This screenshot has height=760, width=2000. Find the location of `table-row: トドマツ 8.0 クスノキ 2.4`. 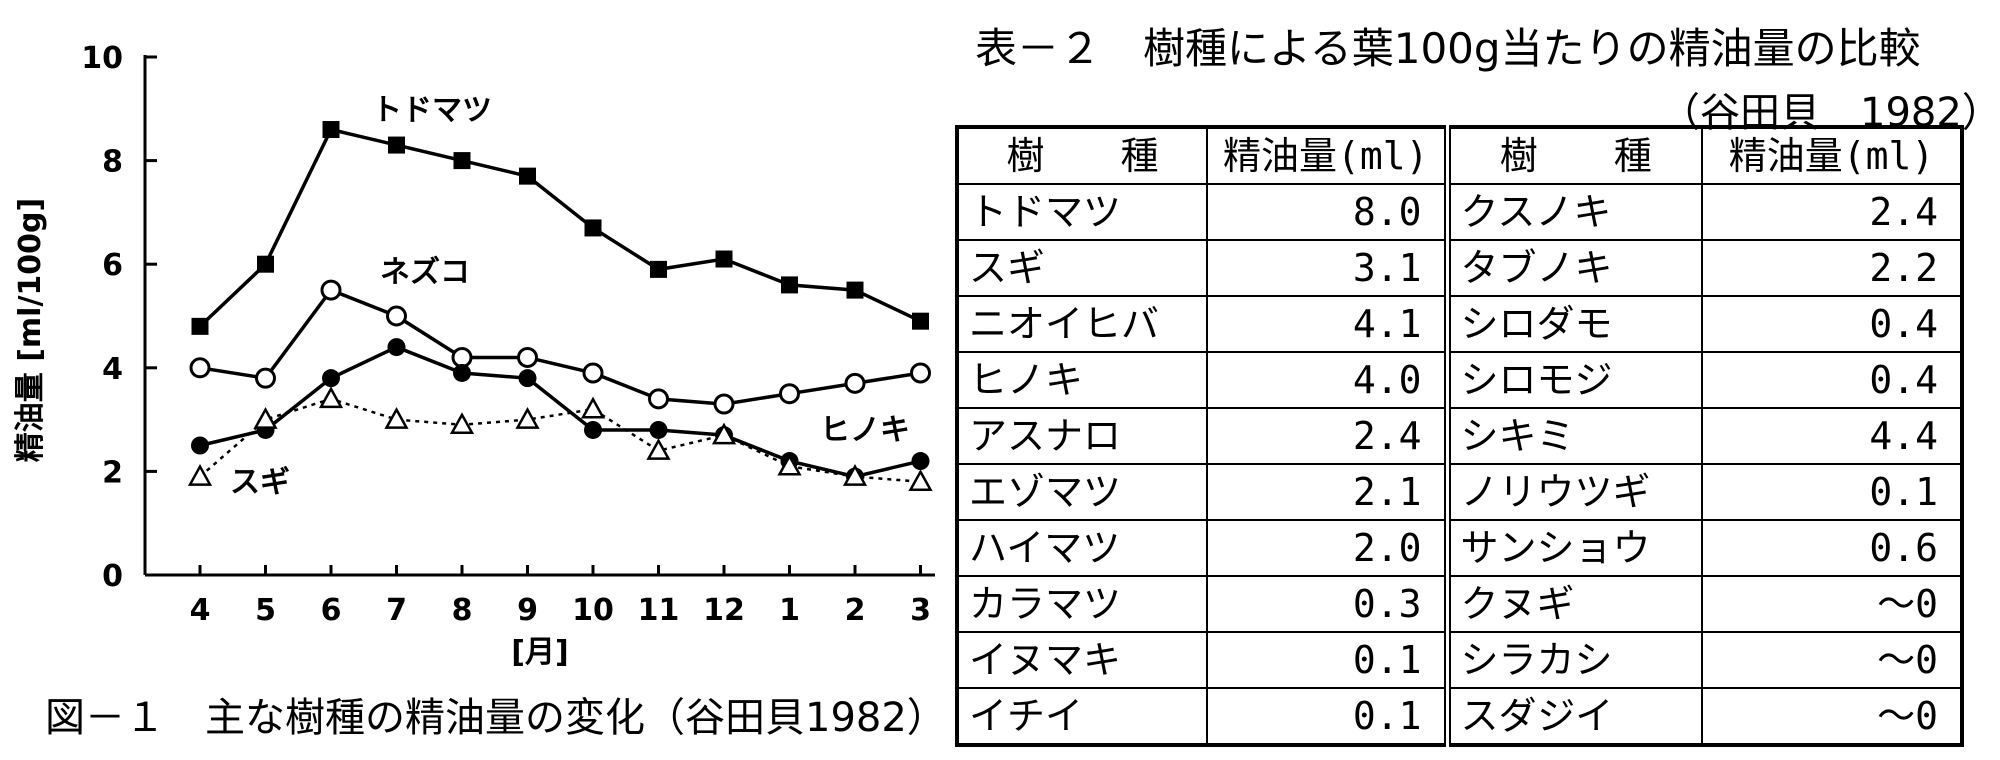

table-row: トドマツ 8.0 クスノキ 2.4 is located at coordinates (1459, 212).